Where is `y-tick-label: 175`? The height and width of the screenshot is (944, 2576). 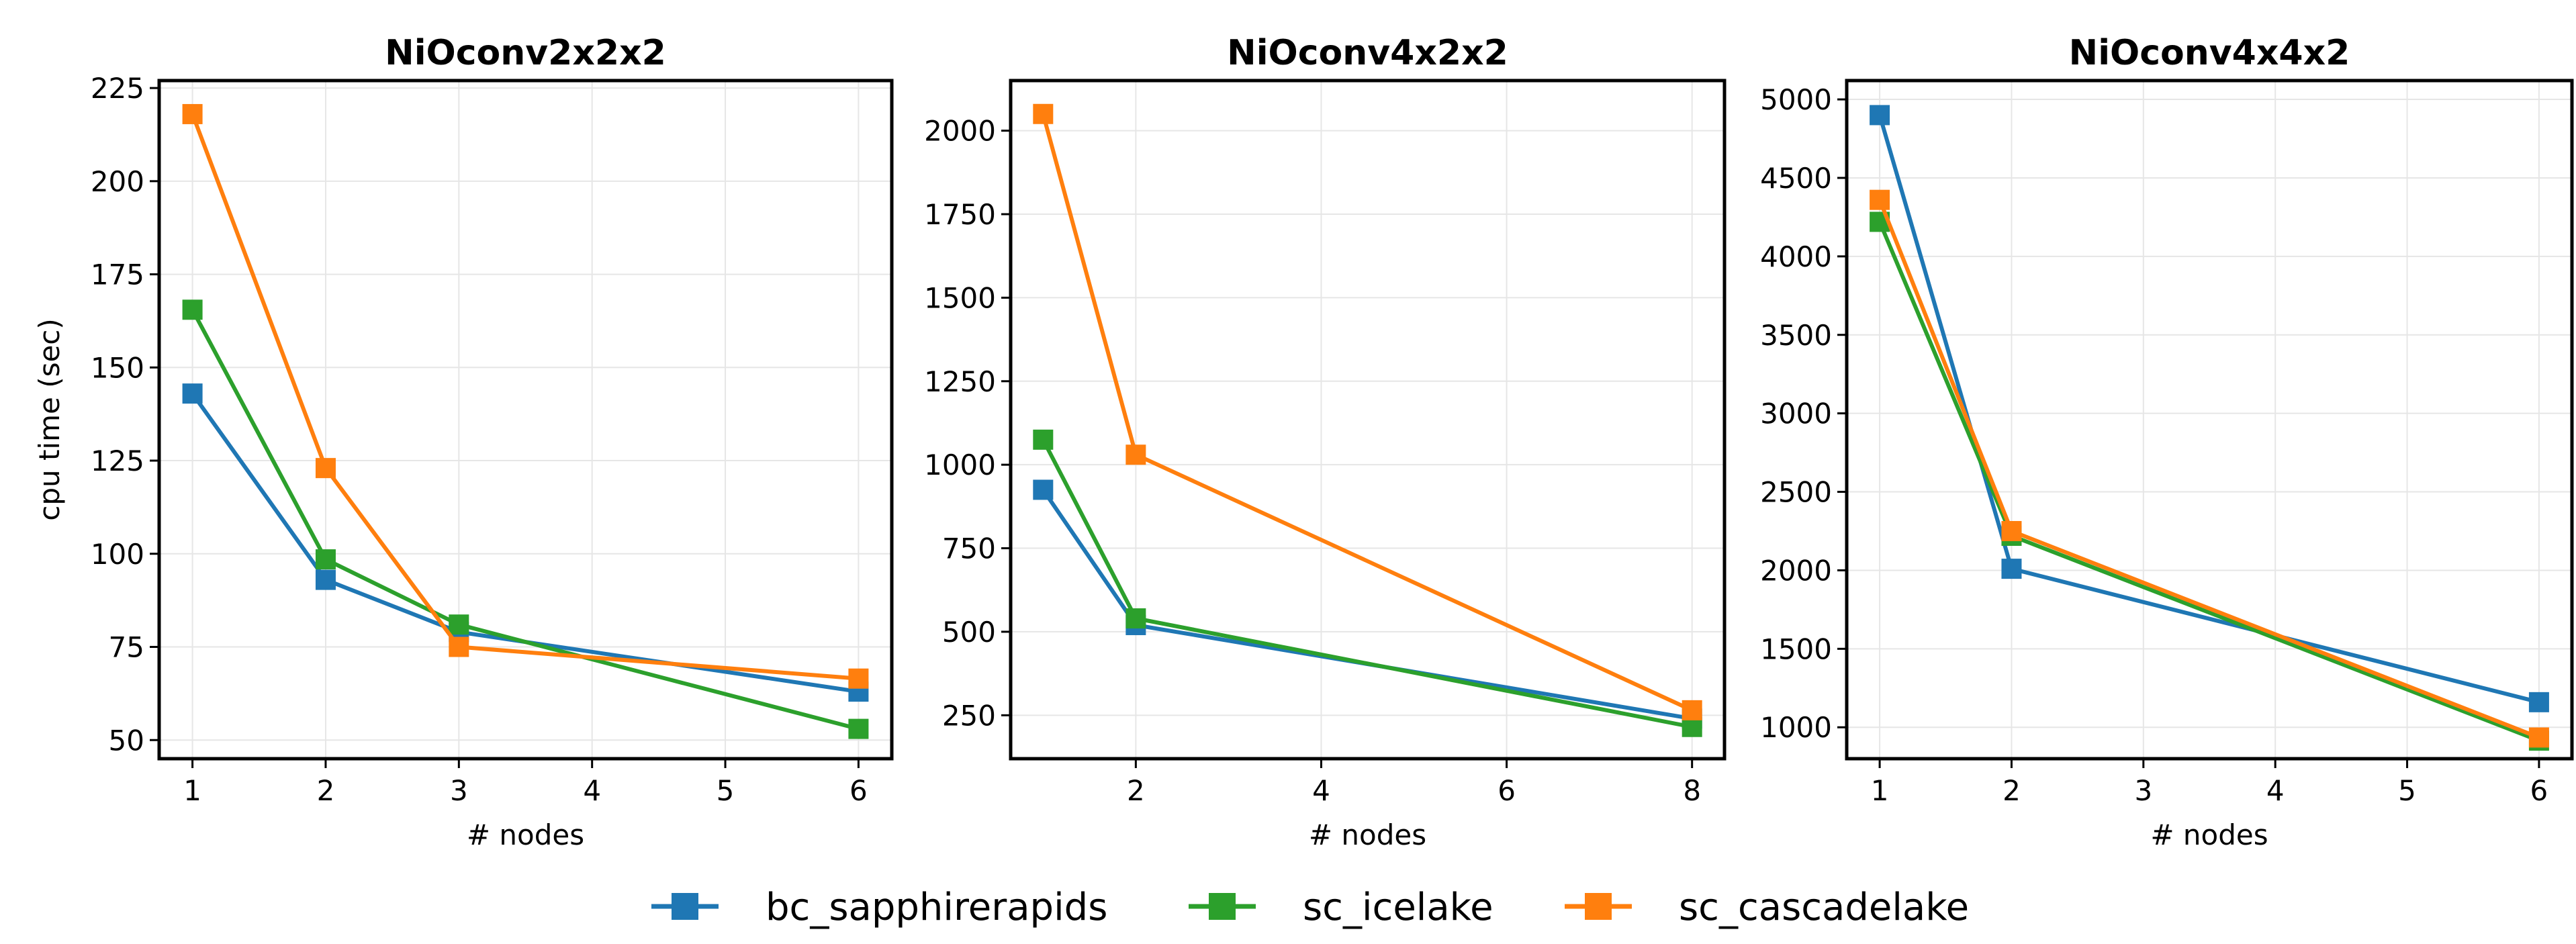
y-tick-label: 175 is located at coordinates (117, 274).